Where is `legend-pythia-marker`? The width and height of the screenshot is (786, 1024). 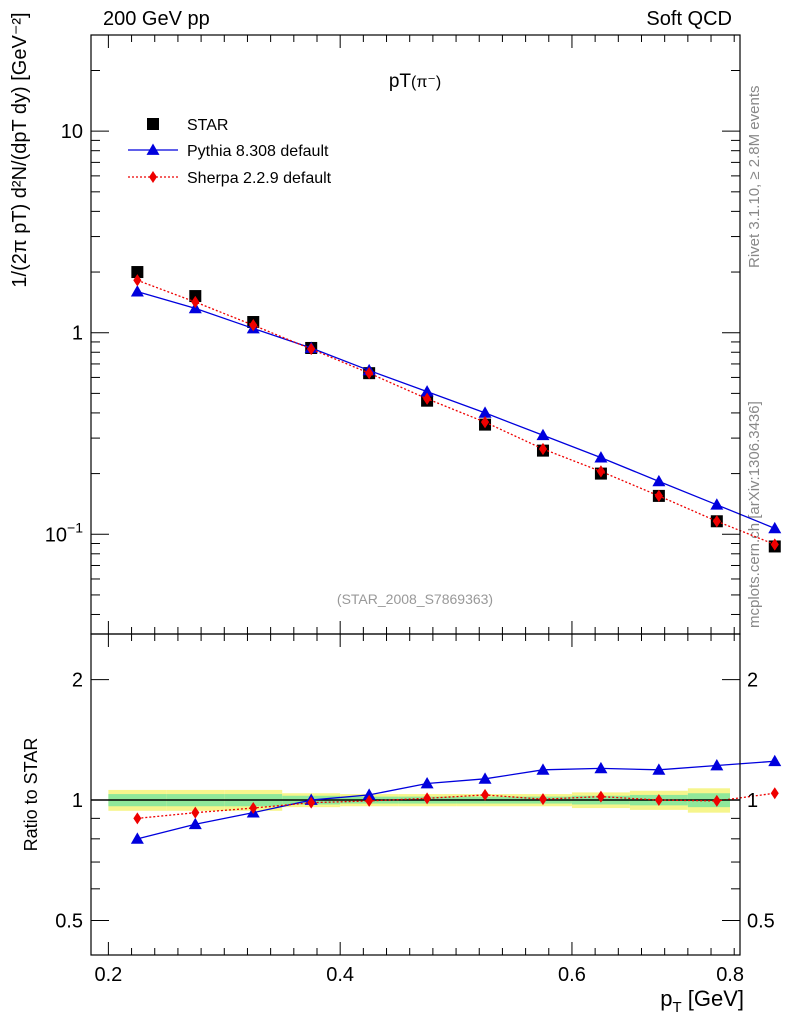 legend-pythia-marker is located at coordinates (153, 149).